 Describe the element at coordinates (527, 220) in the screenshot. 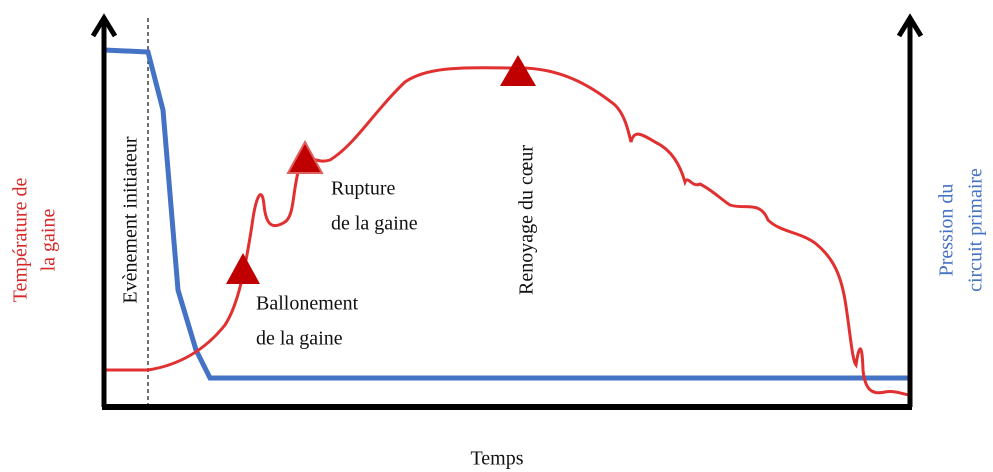

I see `reflood-label: Renoyage du cœur` at that location.